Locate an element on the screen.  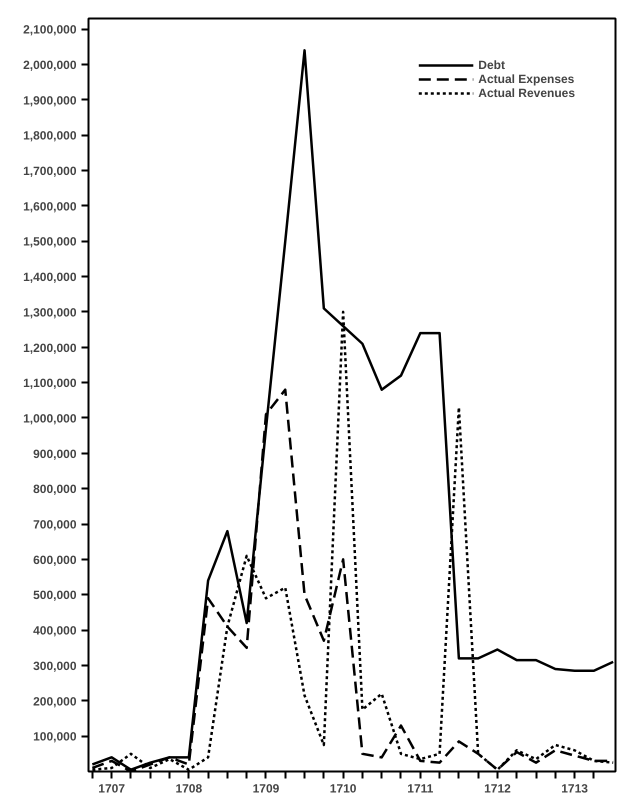
x-tick-label: 1710 is located at coordinates (343, 789).